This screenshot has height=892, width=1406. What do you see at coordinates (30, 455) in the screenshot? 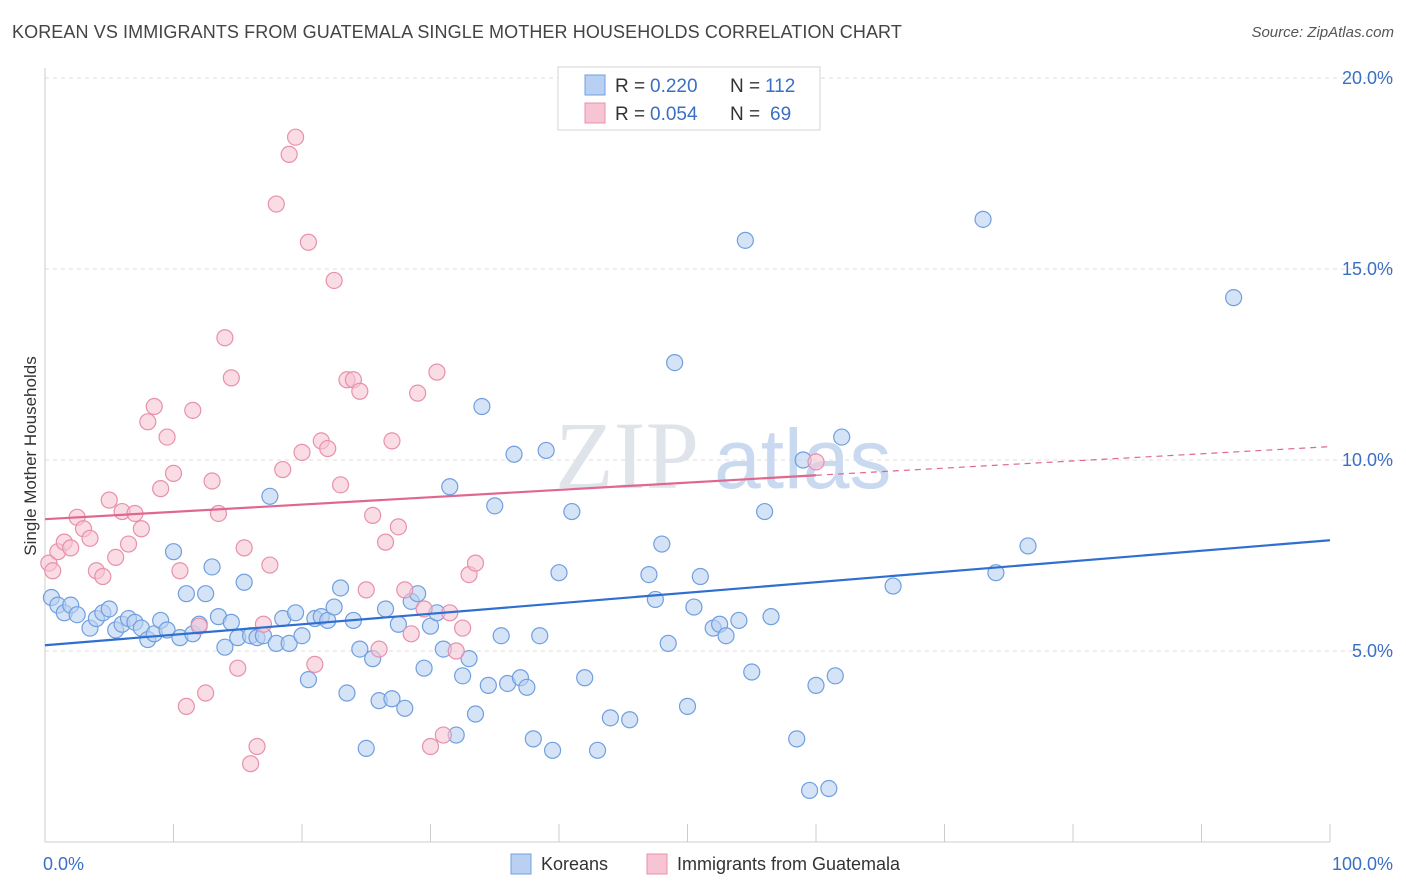
I see `y-axis-label: Single Mother Households` at bounding box center [30, 455].